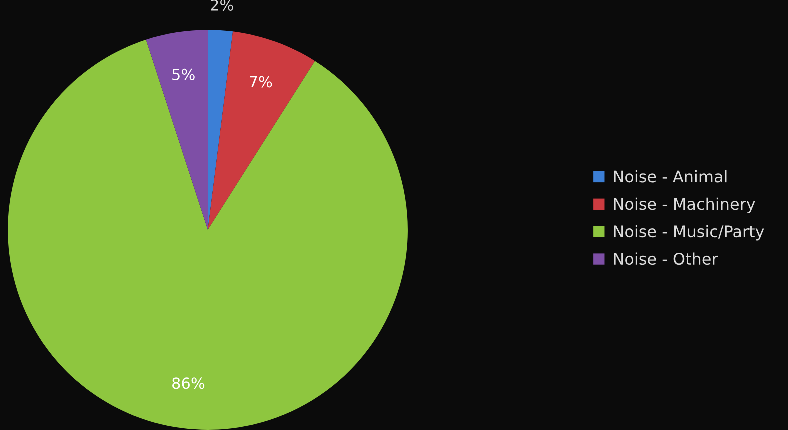 The image size is (788, 430). What do you see at coordinates (183, 74) in the screenshot?
I see `data-label: 5%` at bounding box center [183, 74].